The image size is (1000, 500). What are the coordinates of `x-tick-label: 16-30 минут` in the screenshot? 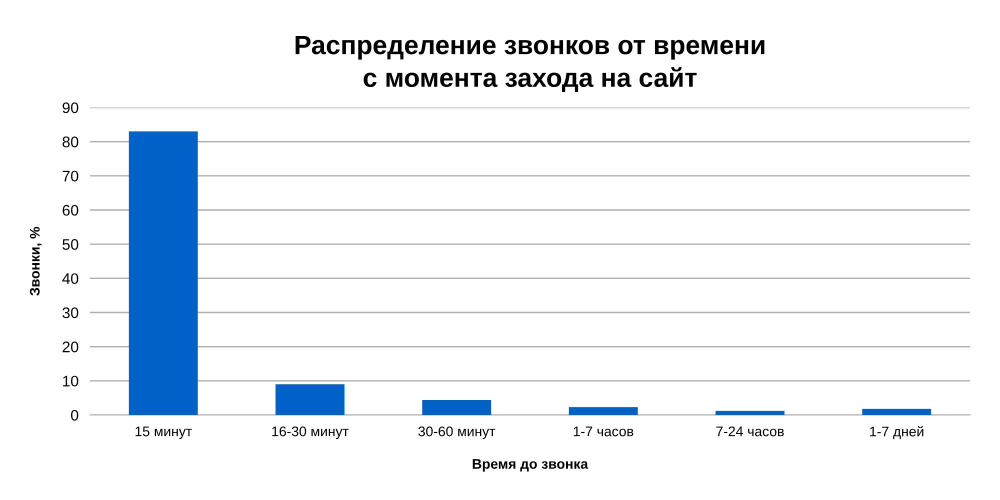 It's located at (310, 433).